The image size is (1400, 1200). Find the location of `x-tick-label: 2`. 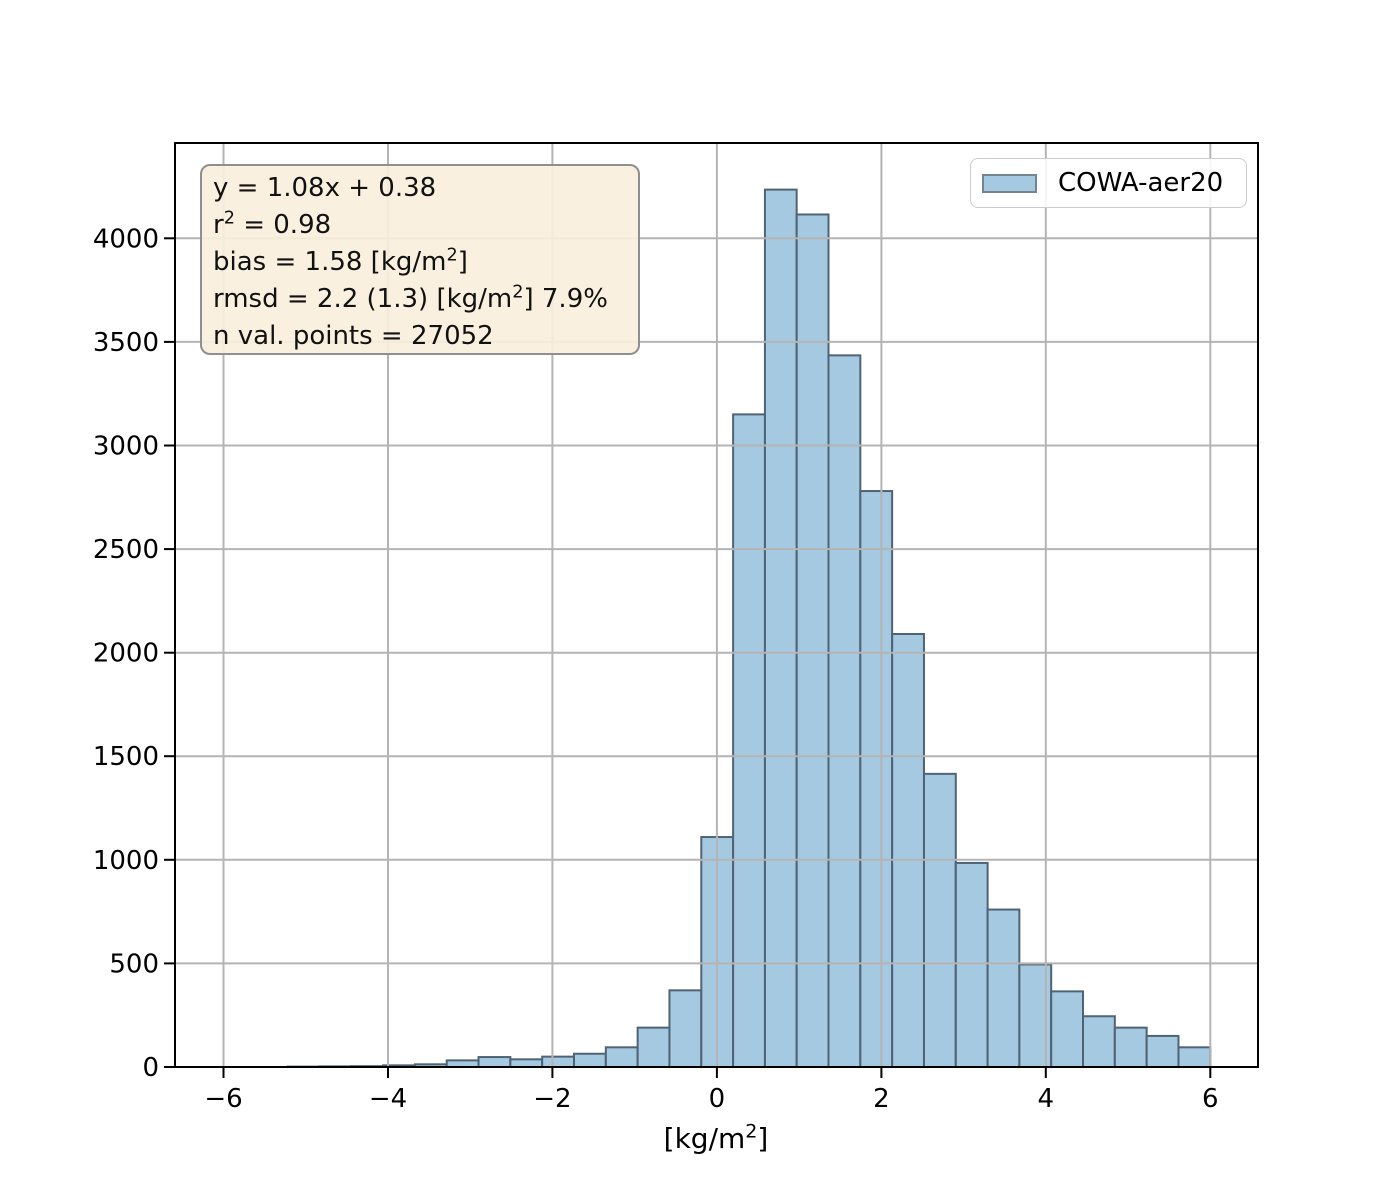

x-tick-label: 2 is located at coordinates (881, 1099).